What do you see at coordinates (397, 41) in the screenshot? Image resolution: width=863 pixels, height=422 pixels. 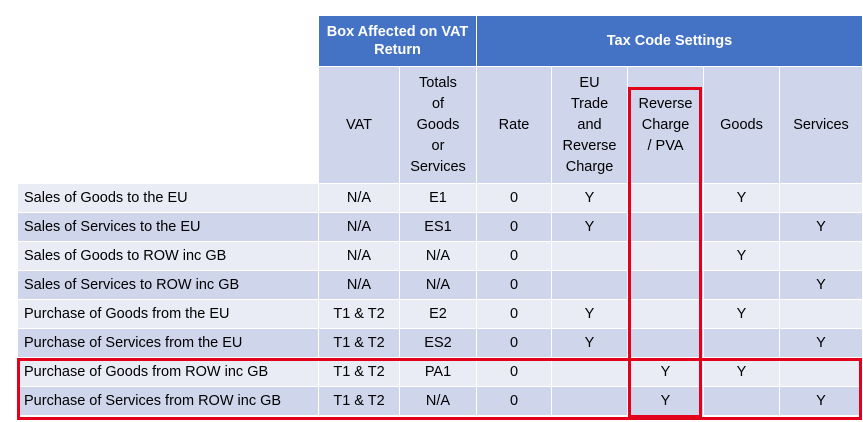 I see `header-box-affected: Box Affected on VAT Return` at bounding box center [397, 41].